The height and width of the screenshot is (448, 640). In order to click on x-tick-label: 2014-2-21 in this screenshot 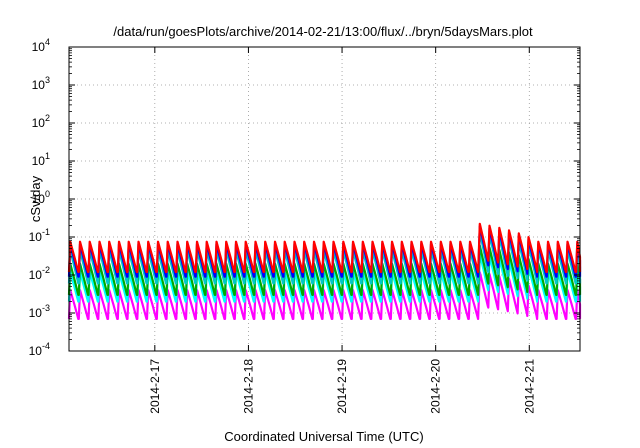, I will do `click(529, 386)`.